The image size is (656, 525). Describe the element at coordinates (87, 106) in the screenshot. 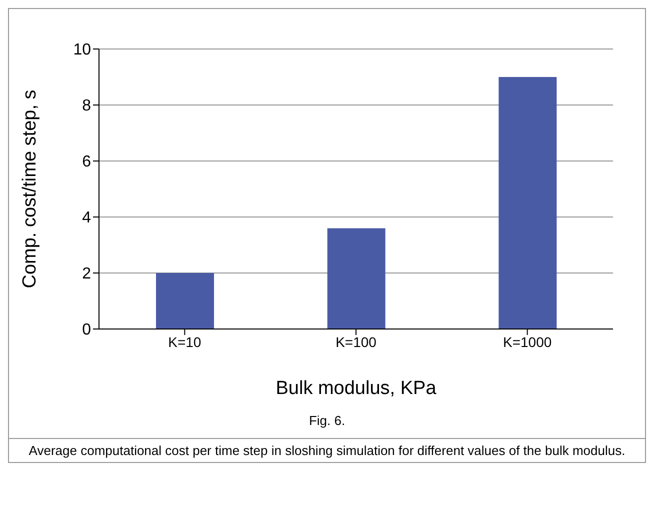

I see `y-tick-label: 8` at that location.